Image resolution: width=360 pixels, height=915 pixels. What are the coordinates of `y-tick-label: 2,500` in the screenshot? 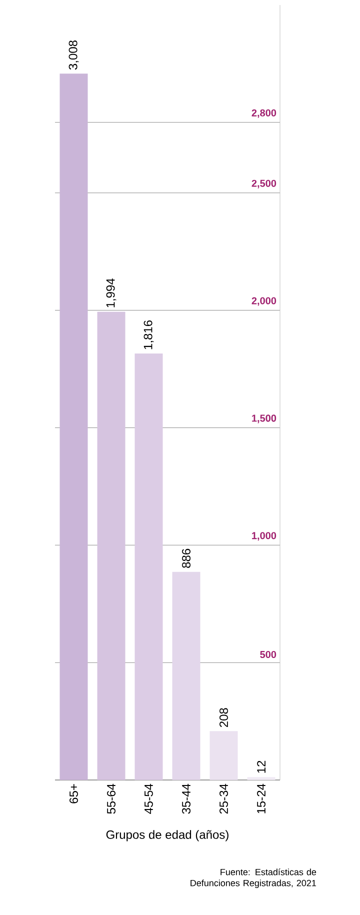 It's located at (264, 184).